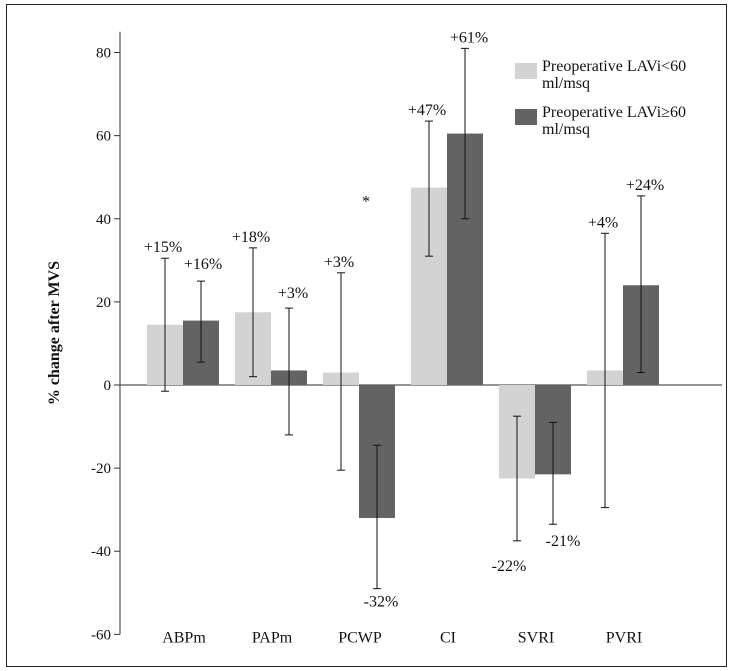  I want to click on legend-label: Preoperative LAVi≥60, so click(614, 112).